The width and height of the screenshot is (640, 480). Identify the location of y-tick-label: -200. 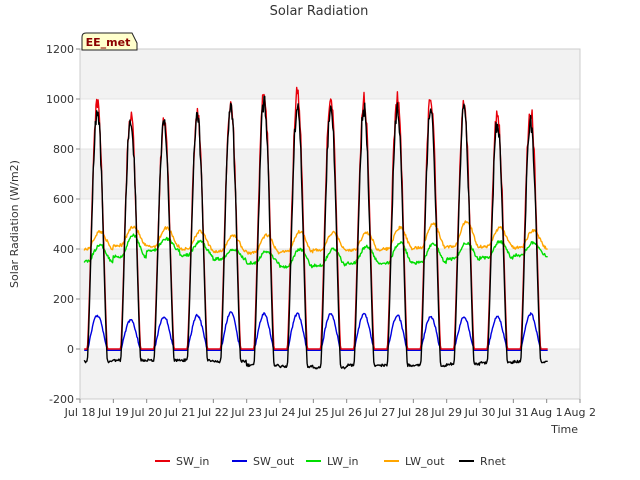
(61, 399).